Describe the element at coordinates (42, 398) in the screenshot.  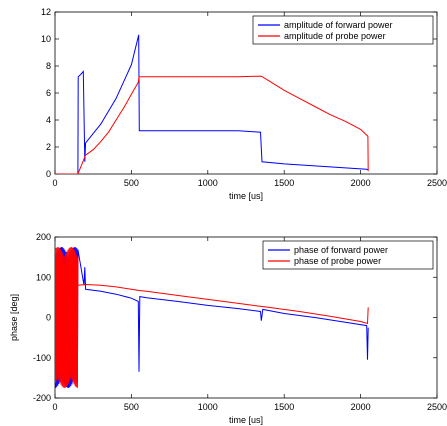
I see `y-tick-label: -200` at that location.